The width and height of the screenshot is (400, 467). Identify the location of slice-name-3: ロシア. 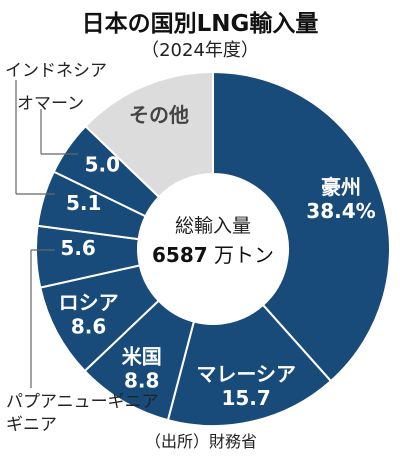
(89, 302).